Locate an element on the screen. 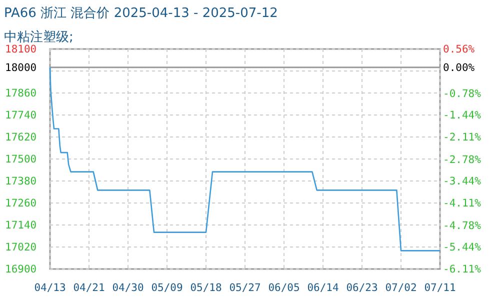  y-tick-label: 18000 is located at coordinates (21, 68).